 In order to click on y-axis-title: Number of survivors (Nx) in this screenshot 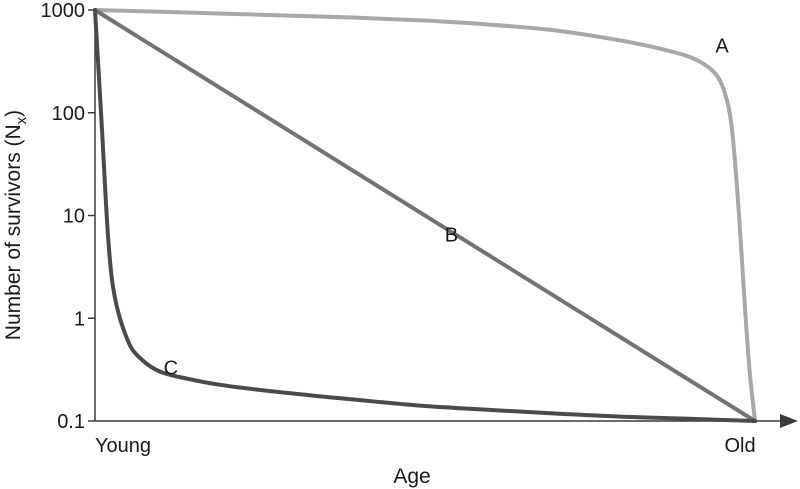, I will do `click(16, 225)`.